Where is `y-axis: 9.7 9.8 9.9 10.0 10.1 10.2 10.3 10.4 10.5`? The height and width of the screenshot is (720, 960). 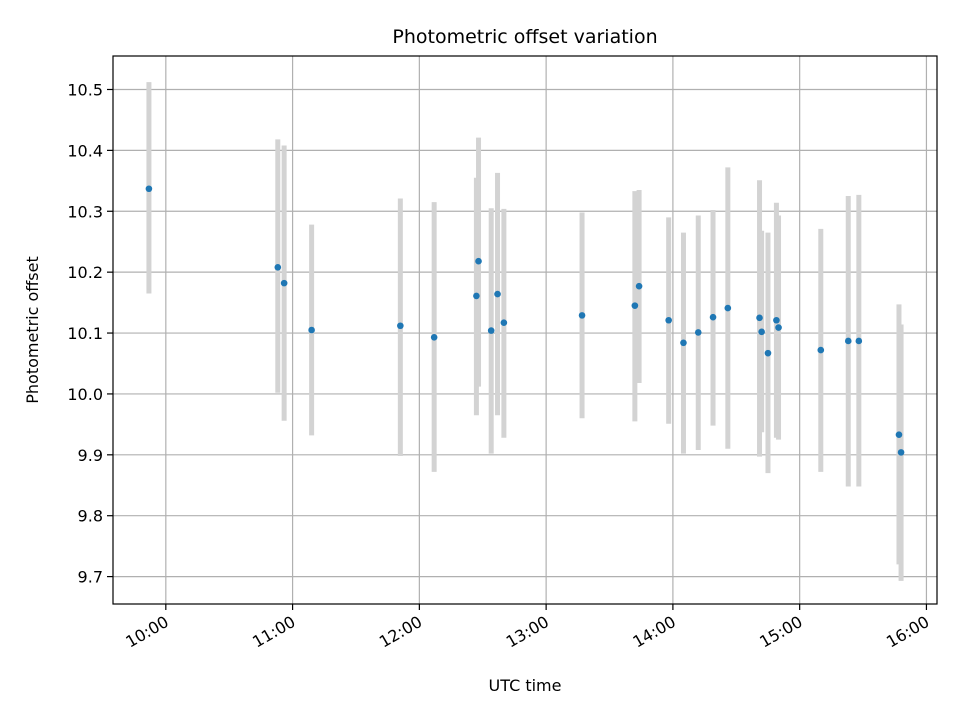 y-axis: 9.7 9.8 9.9 10.0 10.1 10.2 10.3 10.4 10.5 is located at coordinates (90, 333).